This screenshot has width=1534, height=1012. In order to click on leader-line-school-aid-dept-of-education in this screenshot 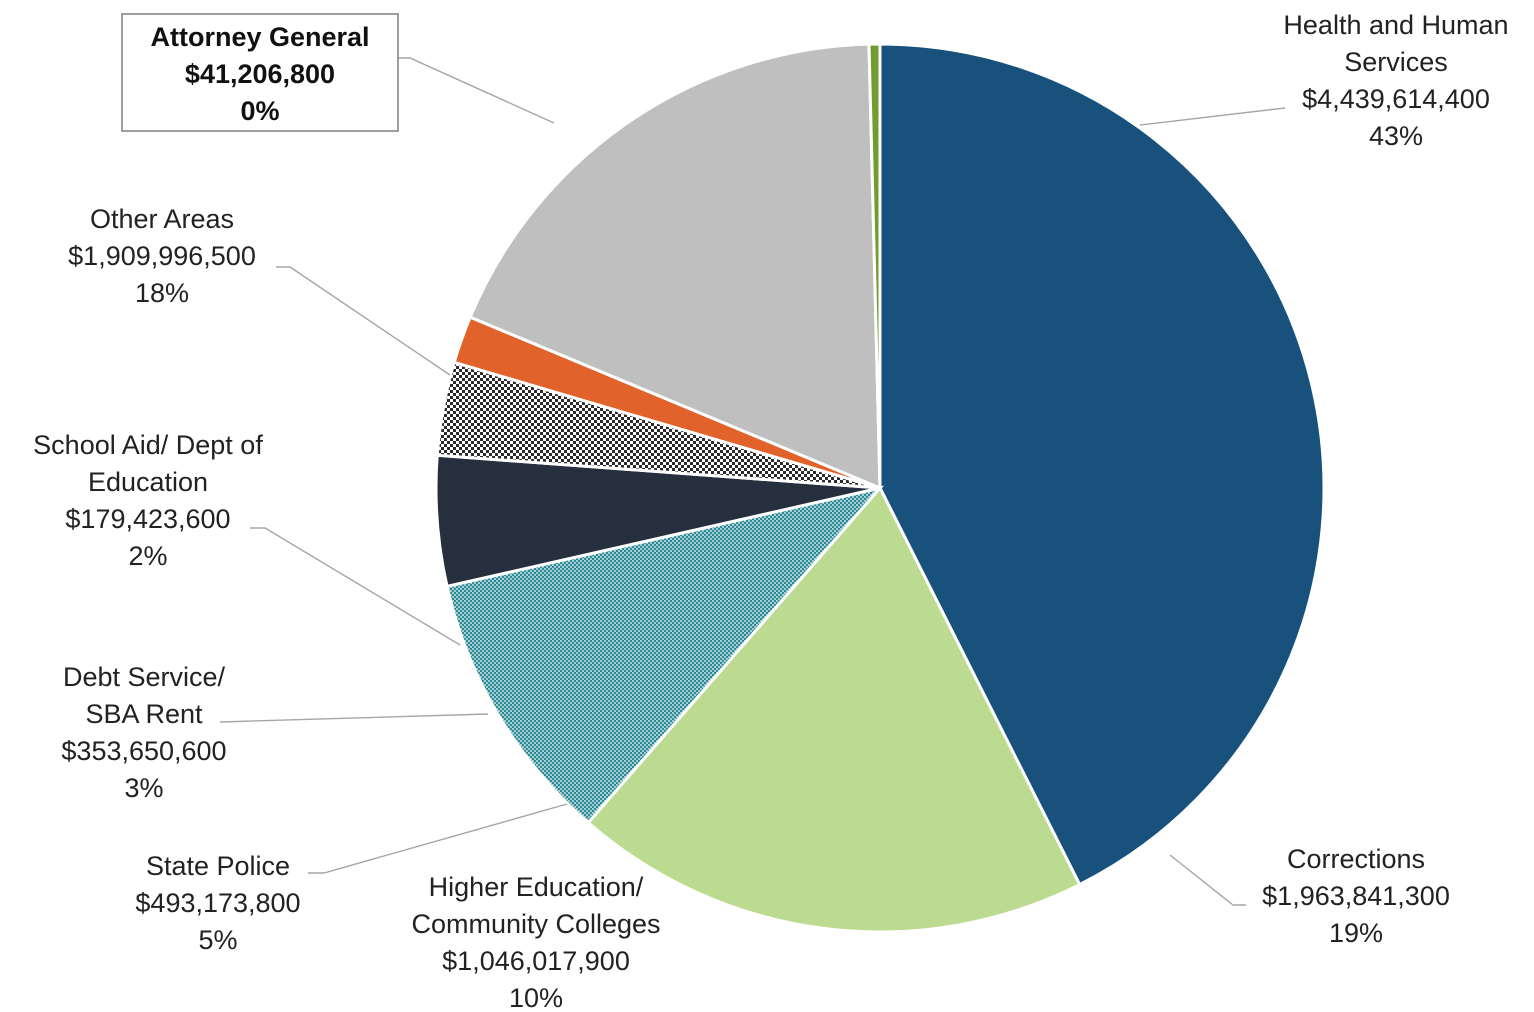, I will do `click(355, 586)`.